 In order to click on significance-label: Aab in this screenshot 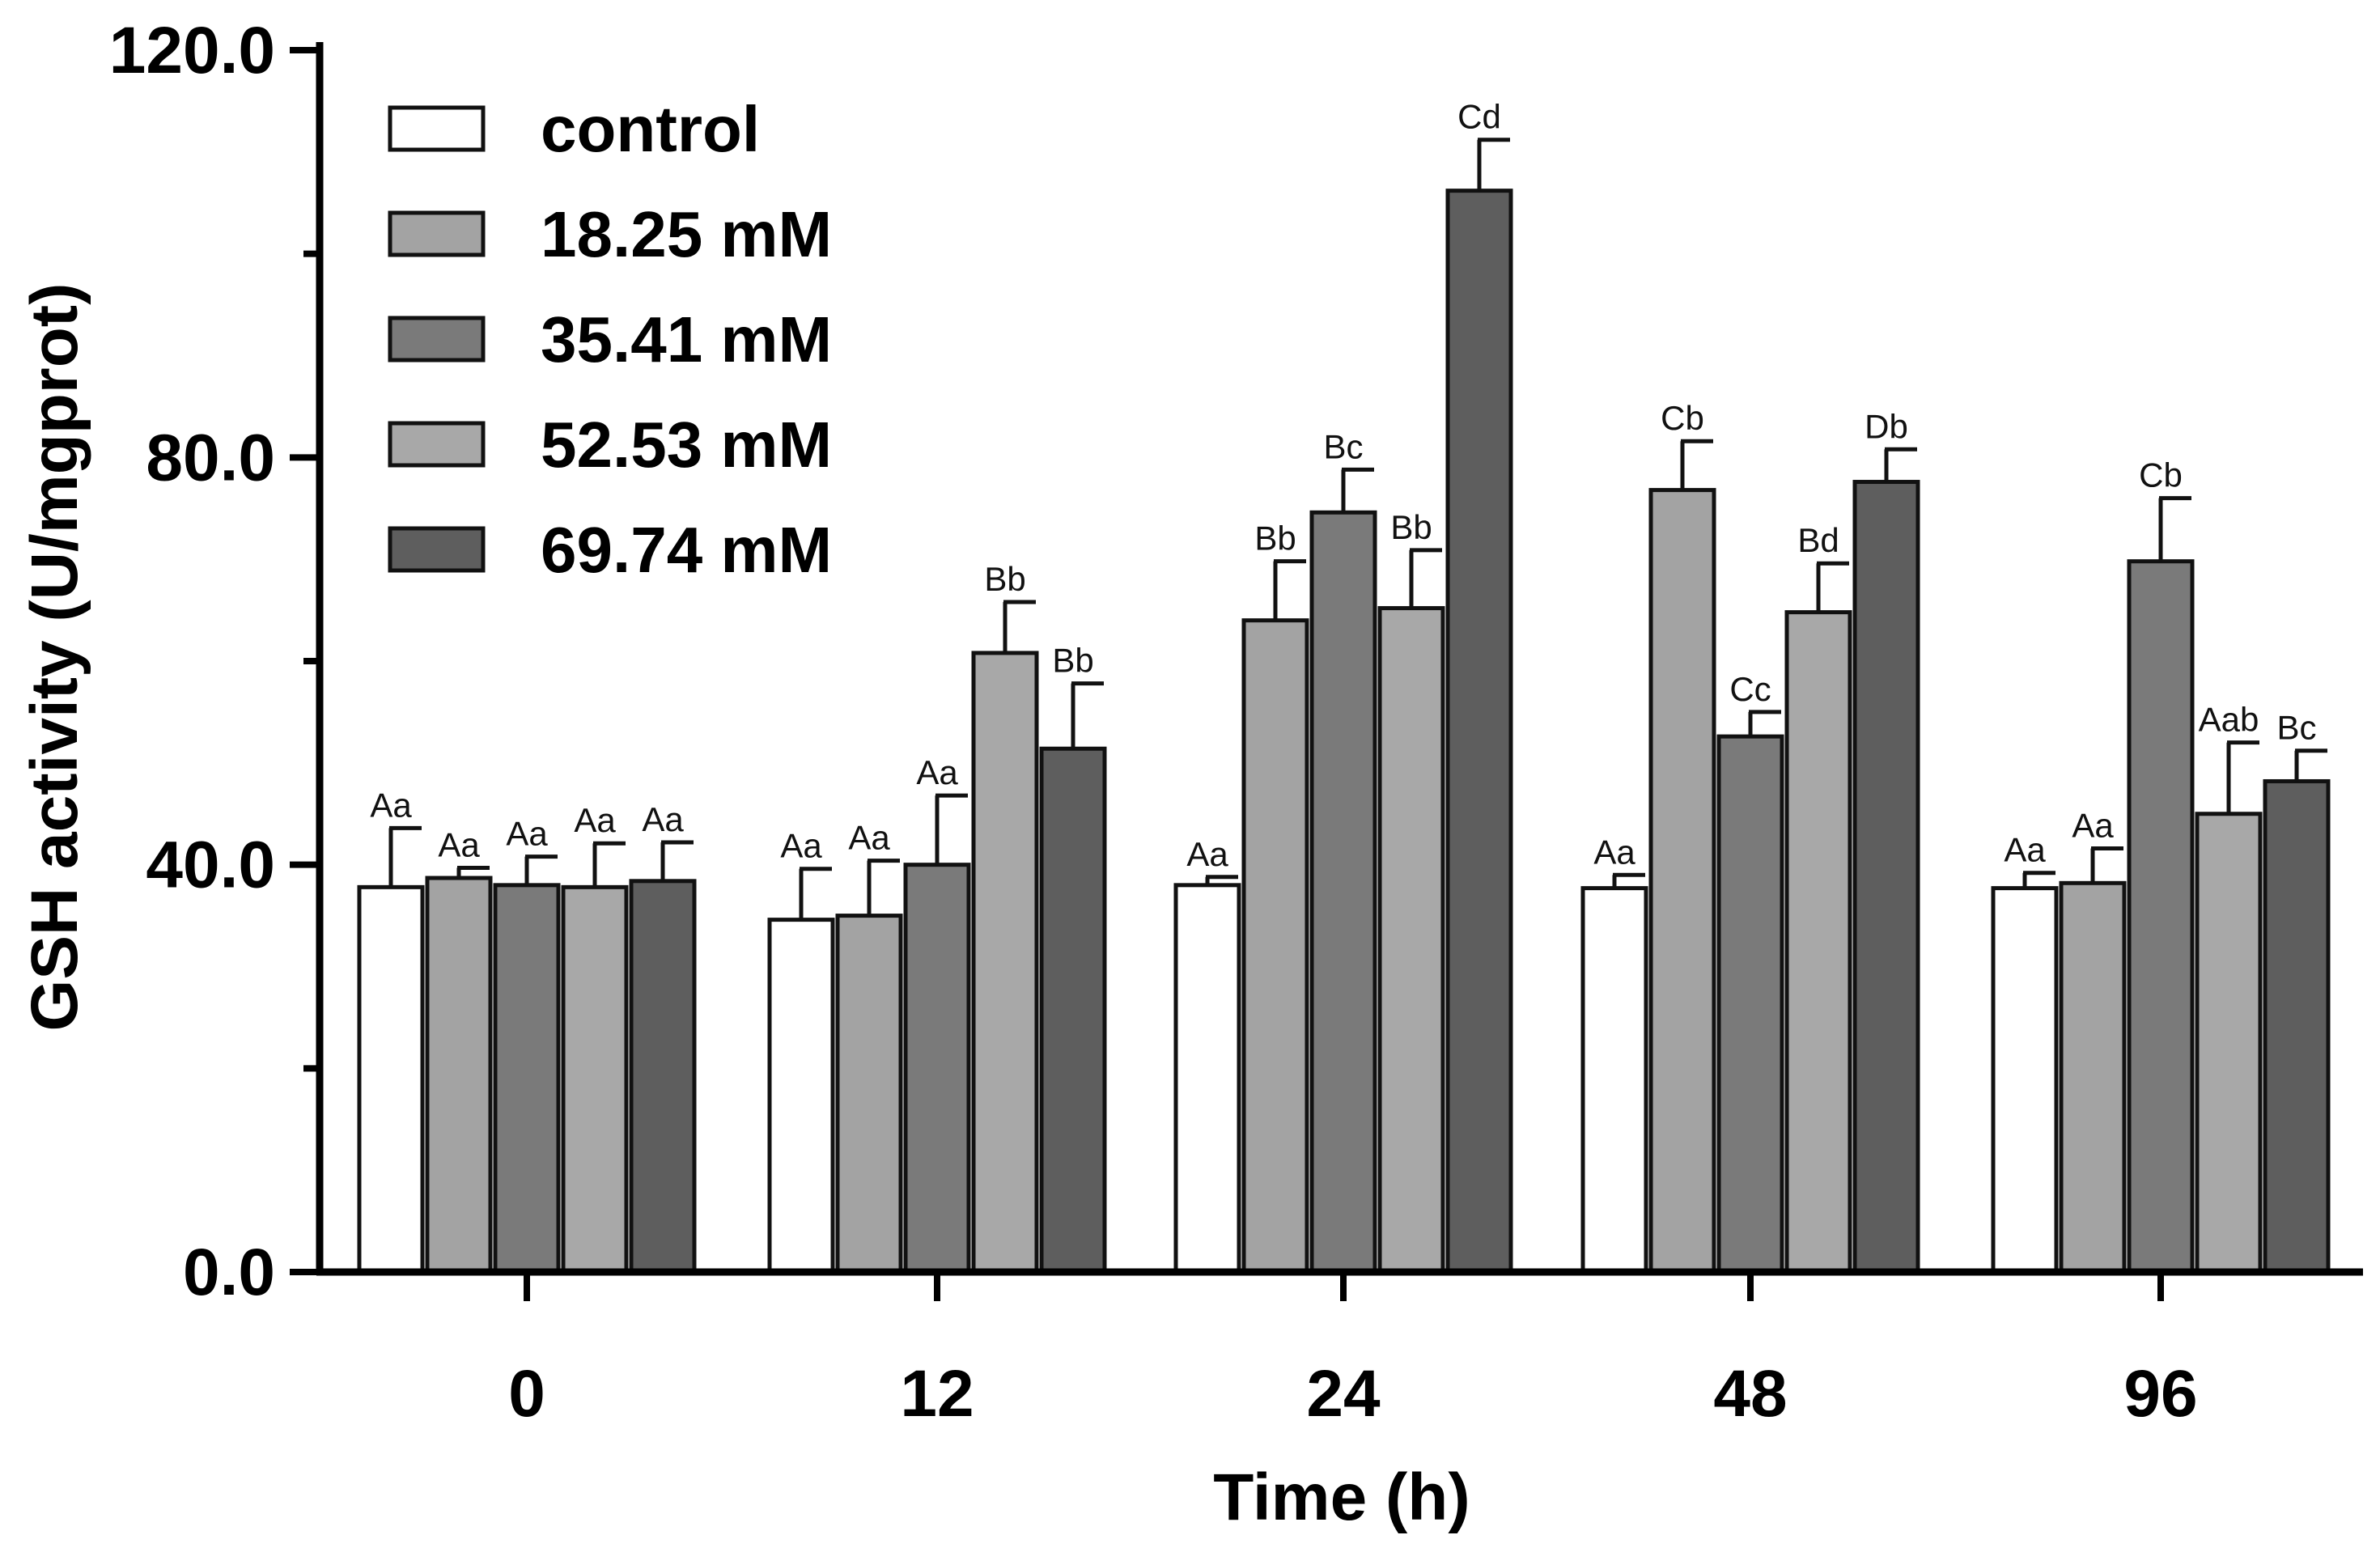, I will do `click(2229, 720)`.